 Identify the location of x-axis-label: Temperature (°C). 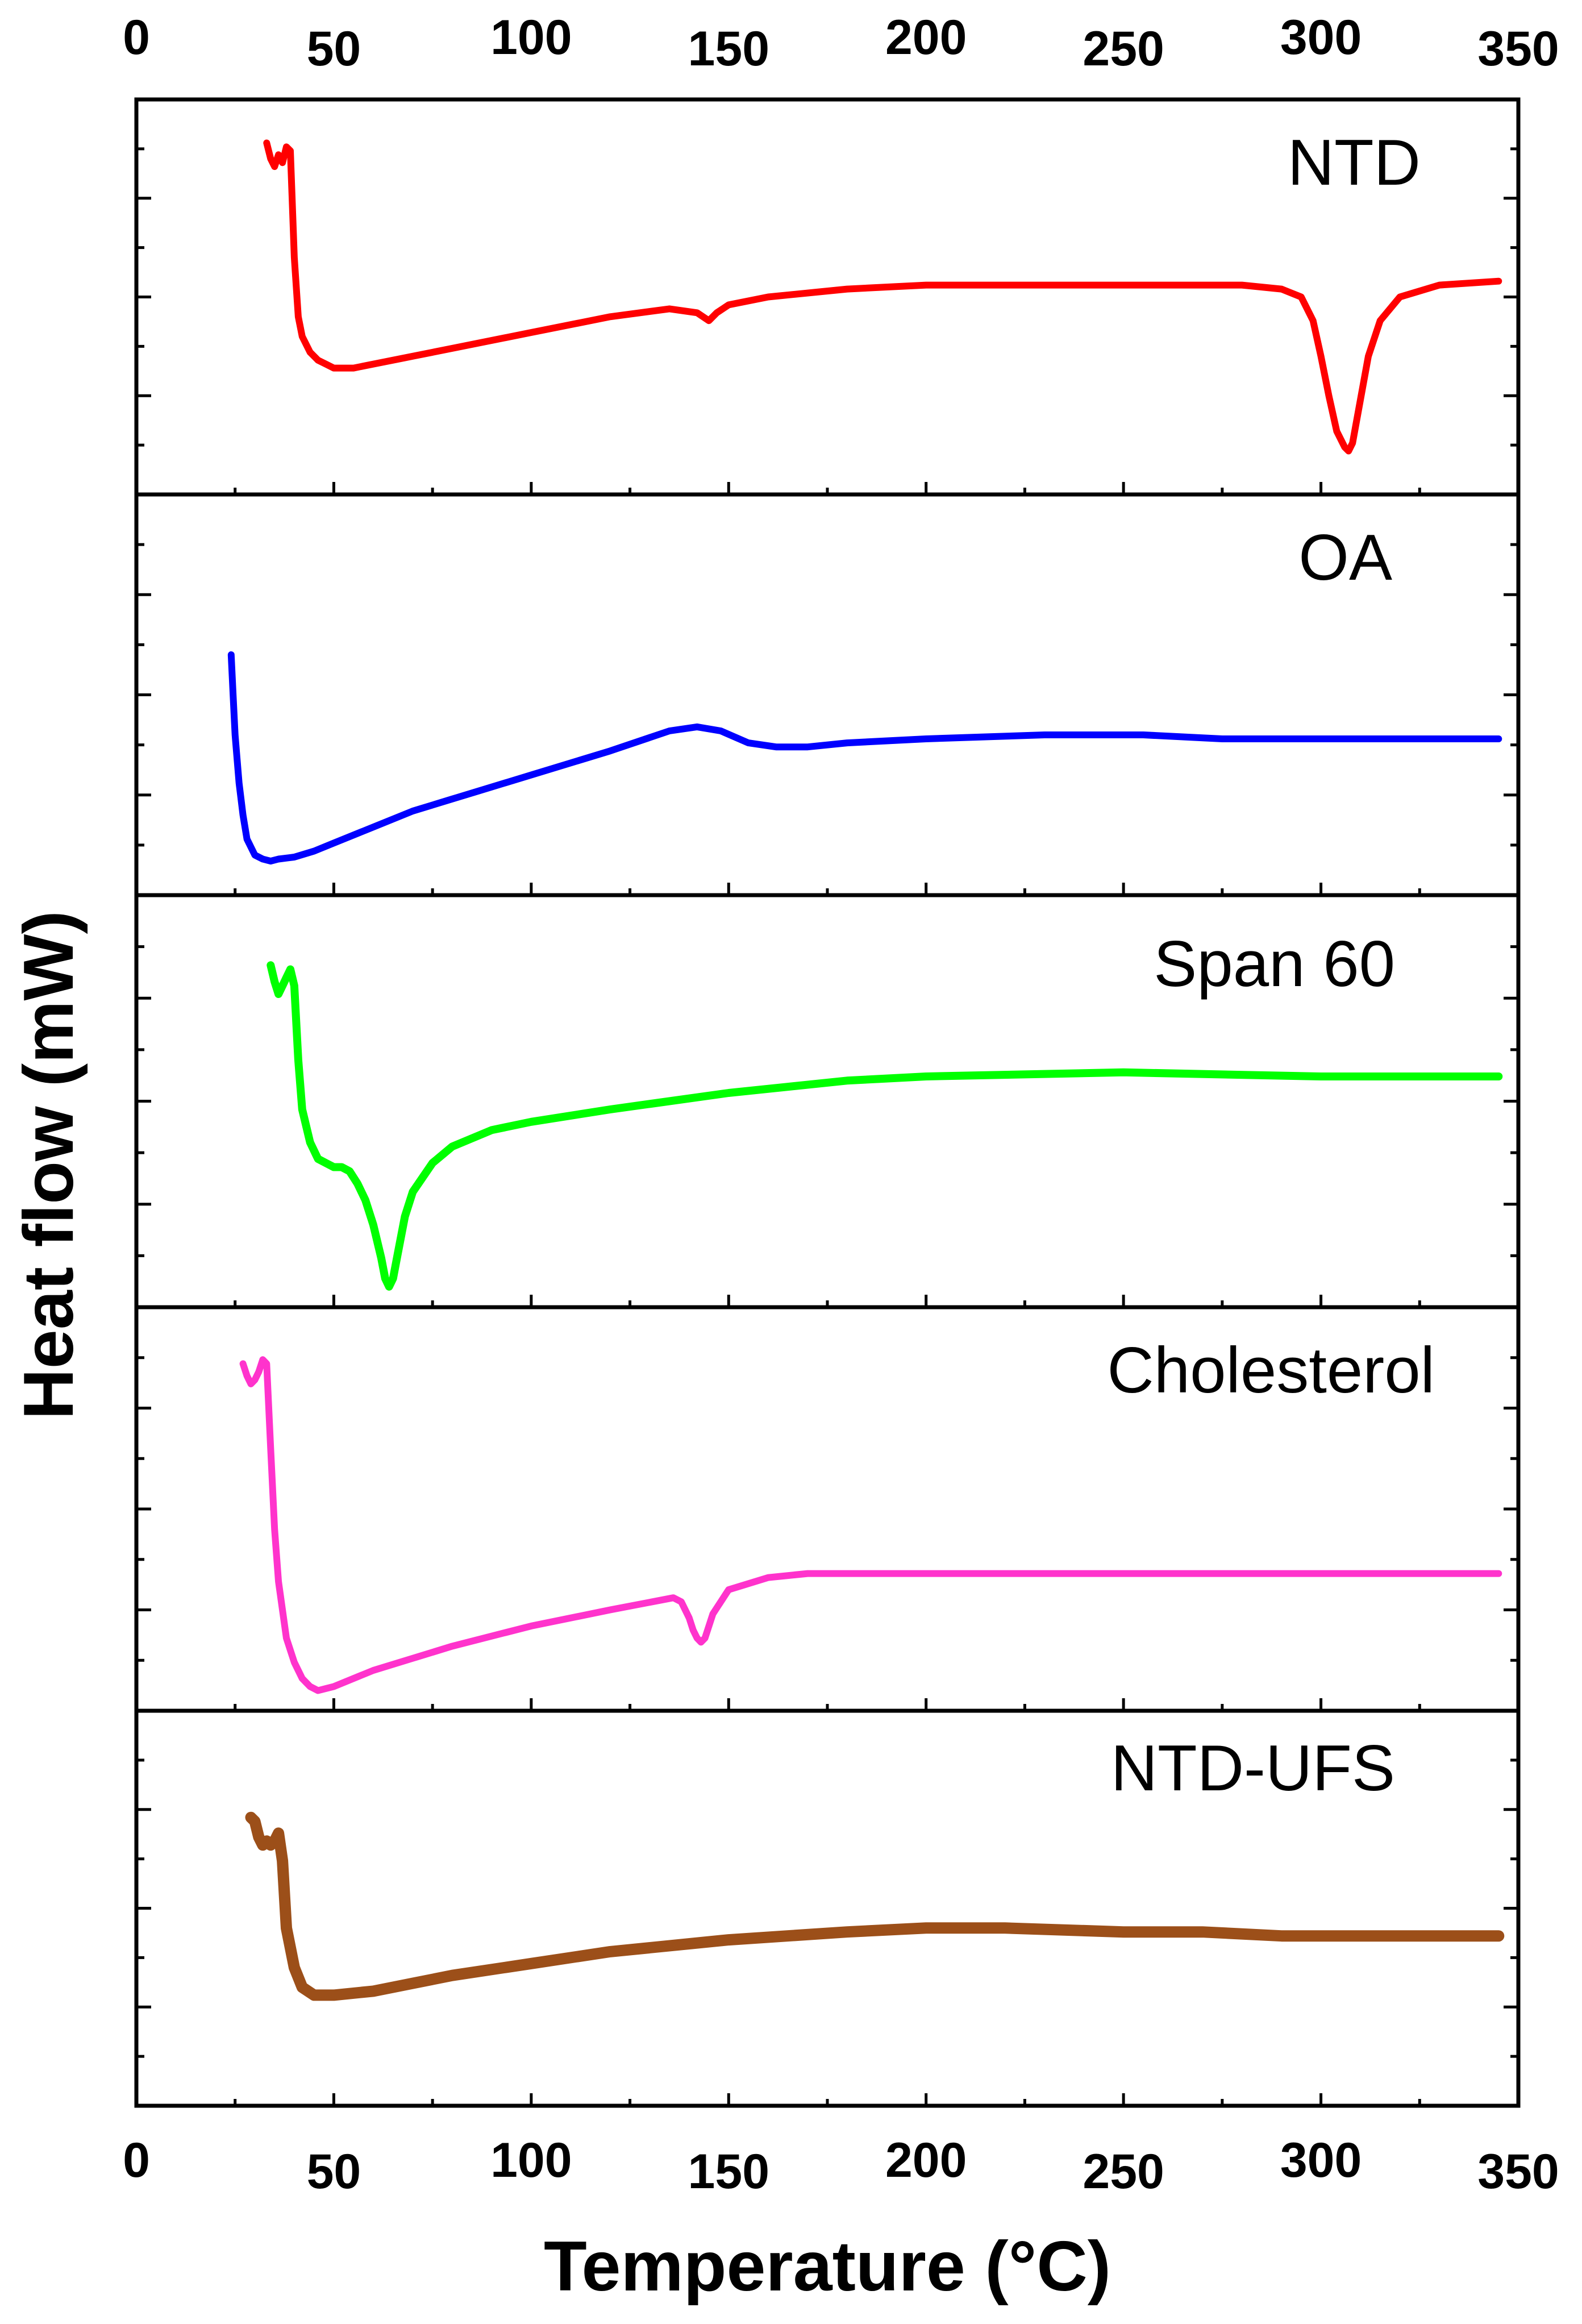
(827, 2267).